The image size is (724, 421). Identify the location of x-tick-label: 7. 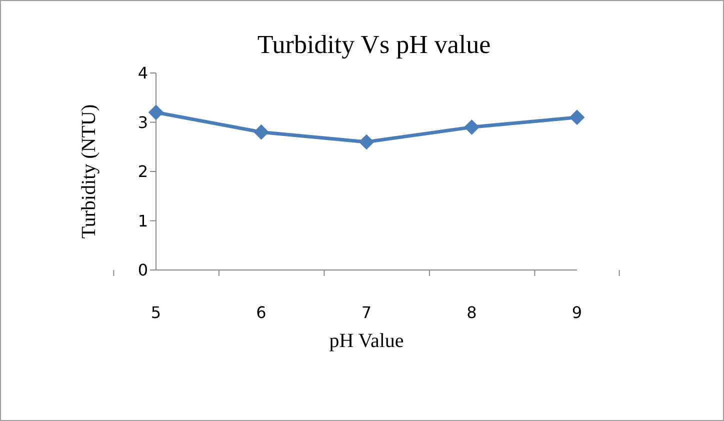
(366, 312).